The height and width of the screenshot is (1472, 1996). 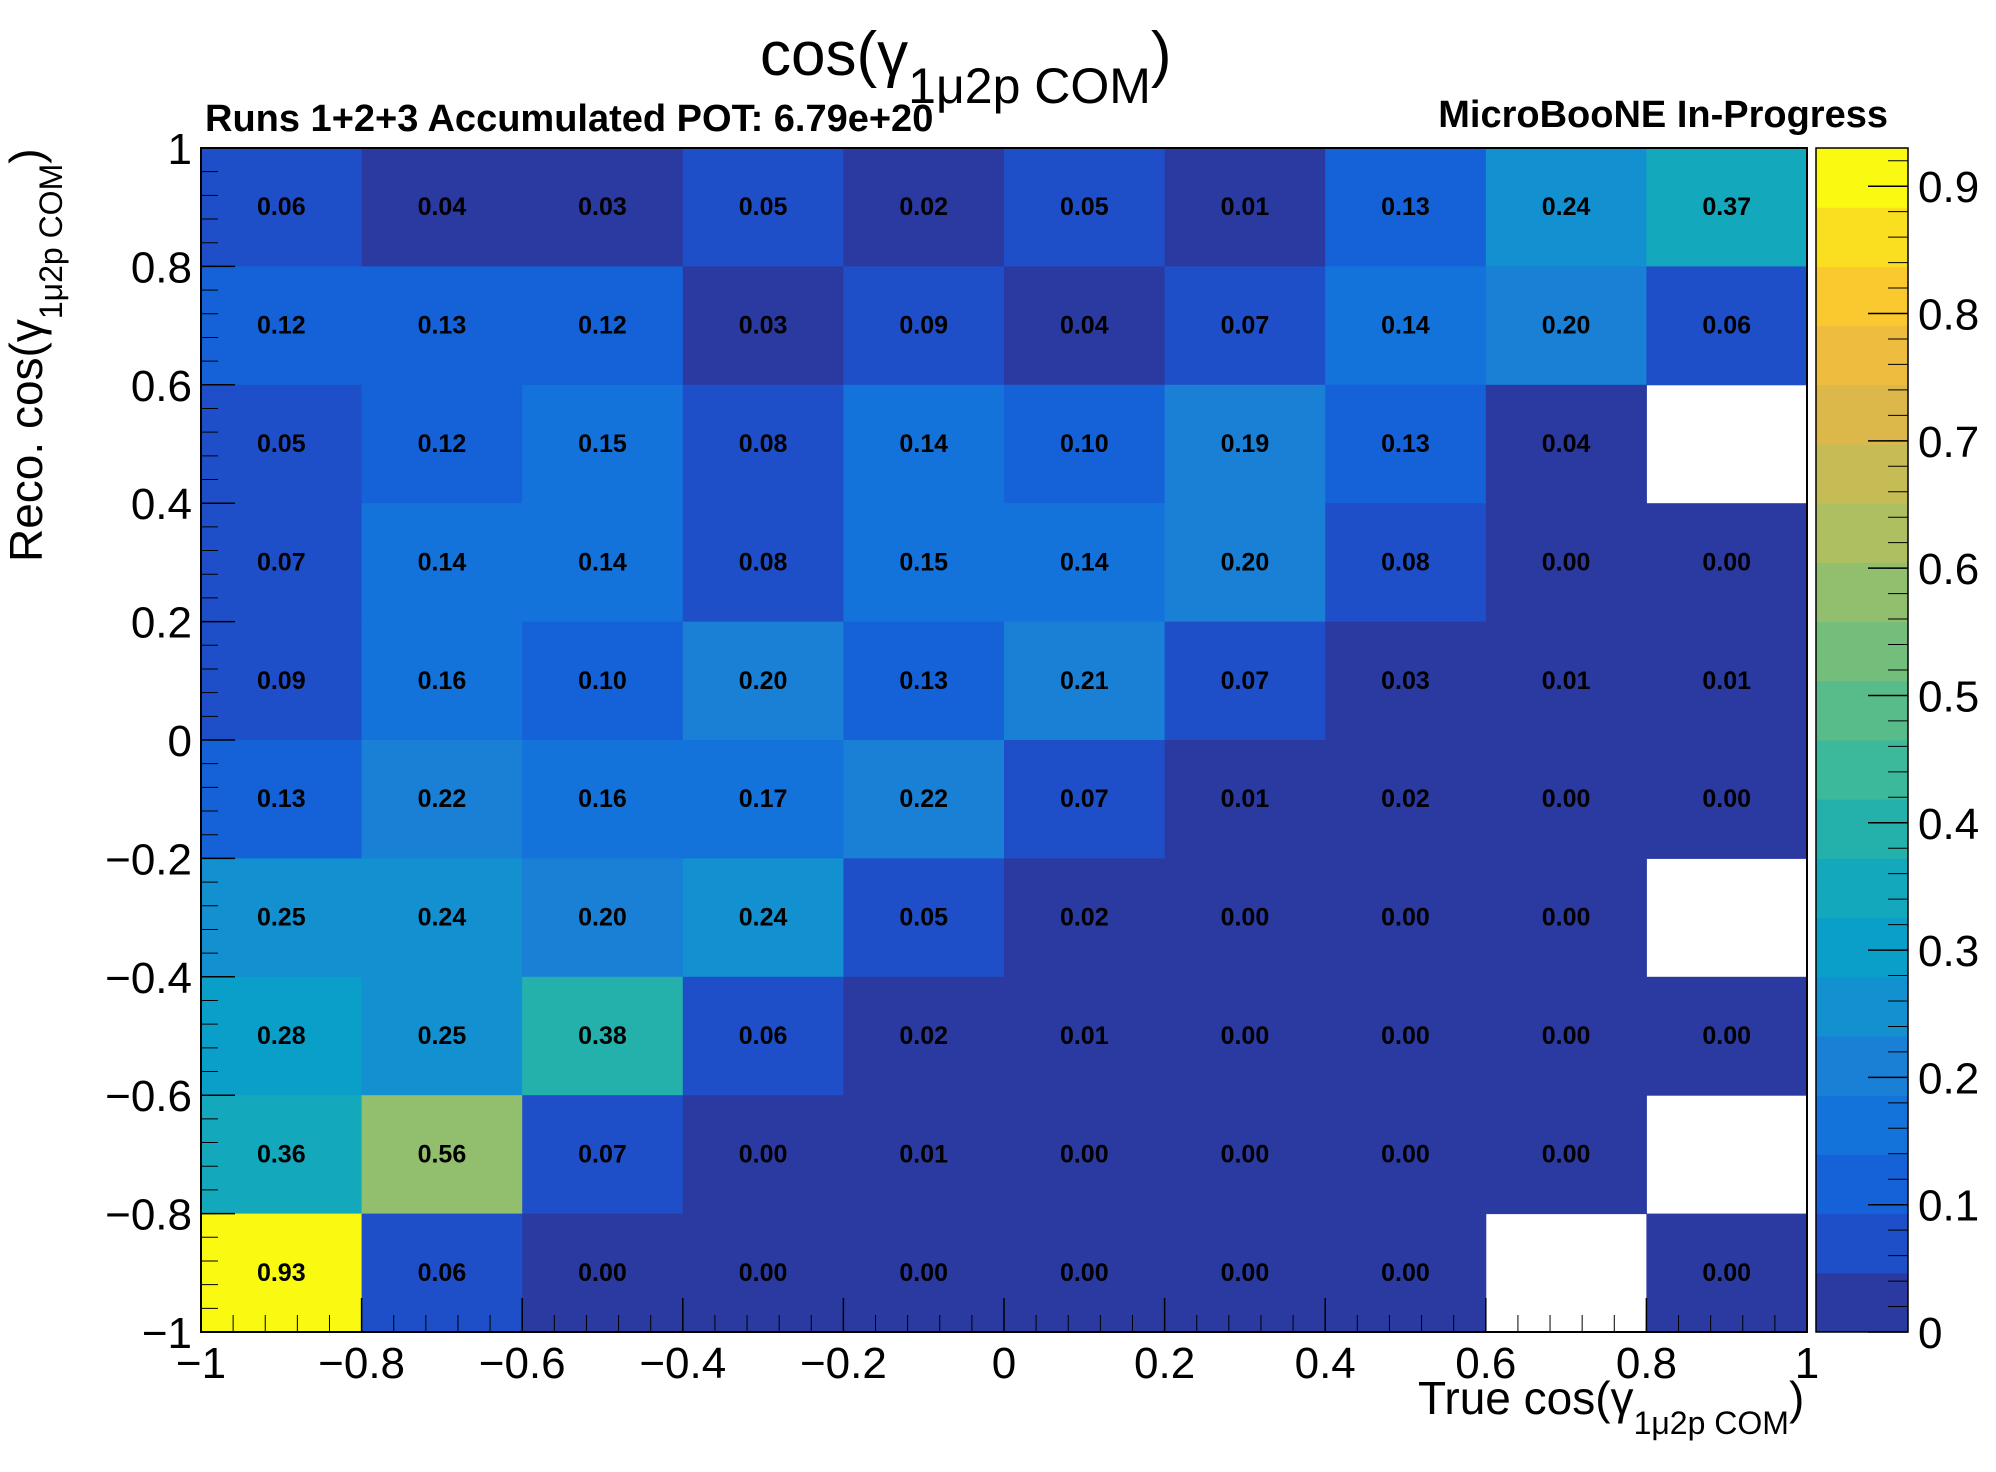 What do you see at coordinates (1948, 696) in the screenshot?
I see `colorbar-tick-label: 0.5` at bounding box center [1948, 696].